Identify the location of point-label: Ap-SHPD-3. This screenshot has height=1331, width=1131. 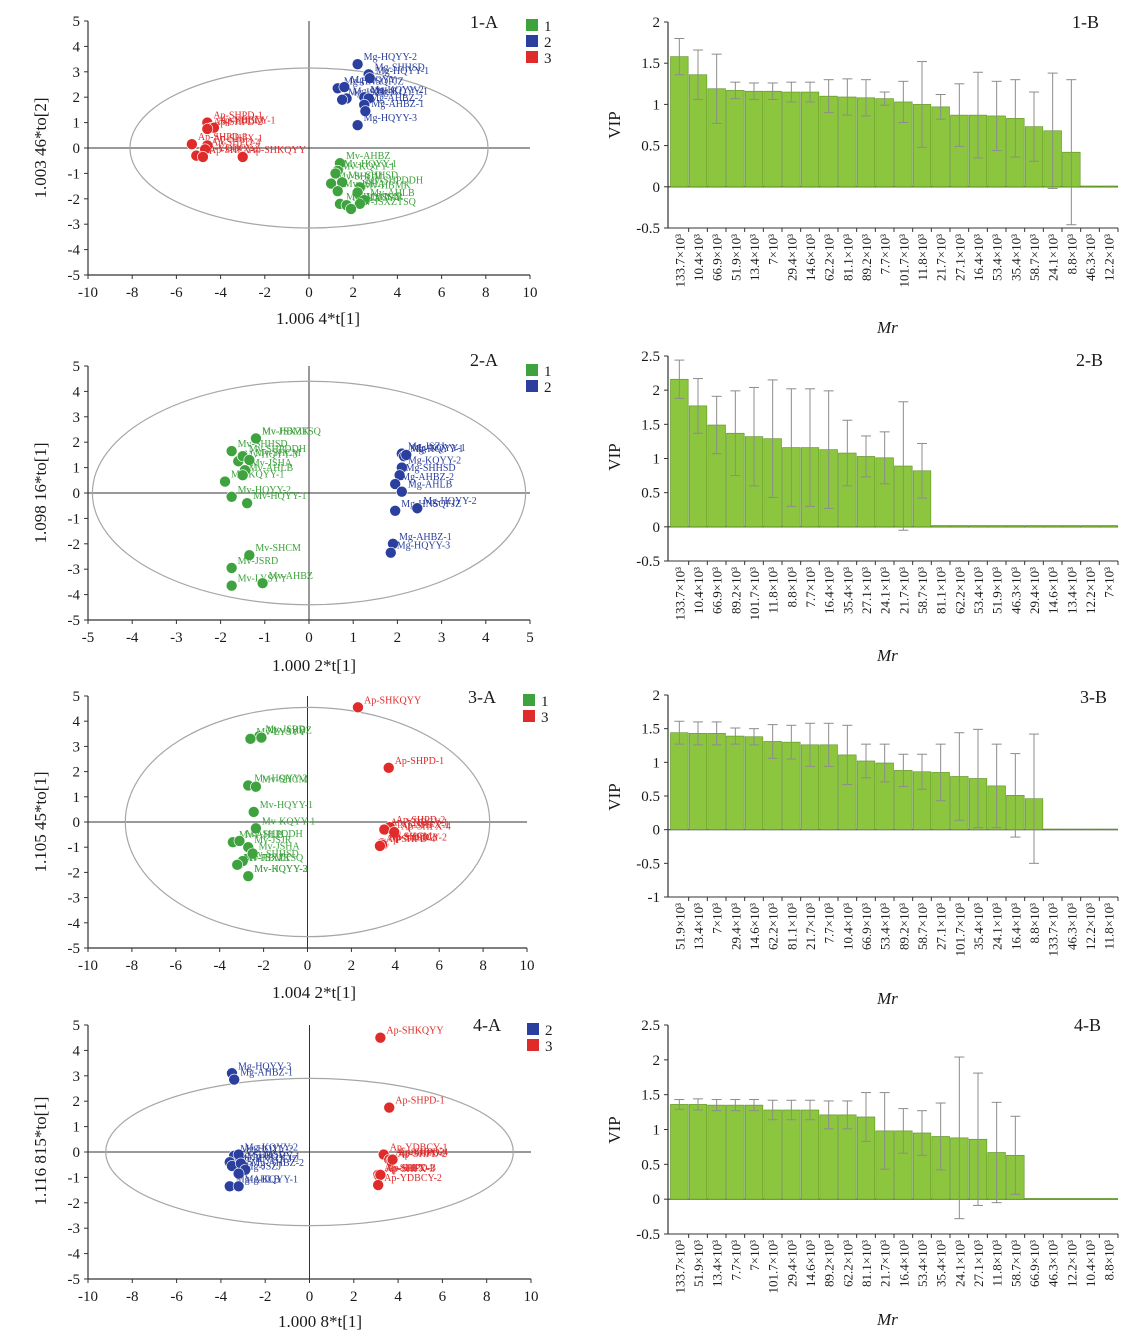
(412, 838).